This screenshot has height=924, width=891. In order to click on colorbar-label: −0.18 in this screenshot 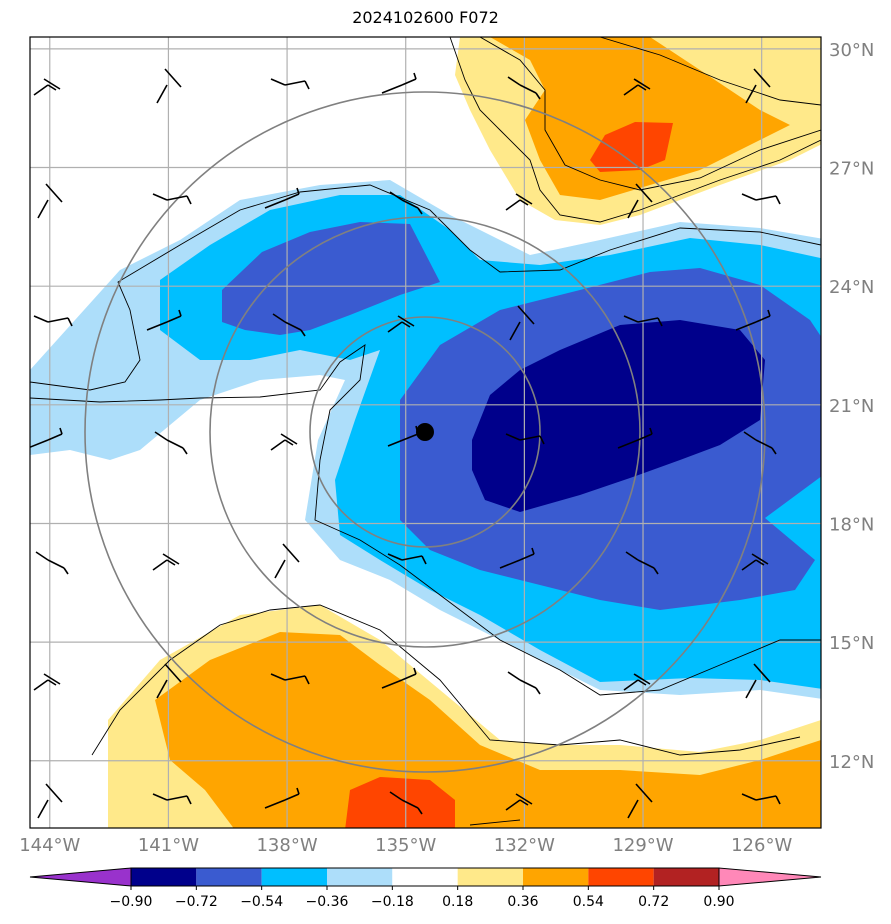, I will do `click(392, 902)`.